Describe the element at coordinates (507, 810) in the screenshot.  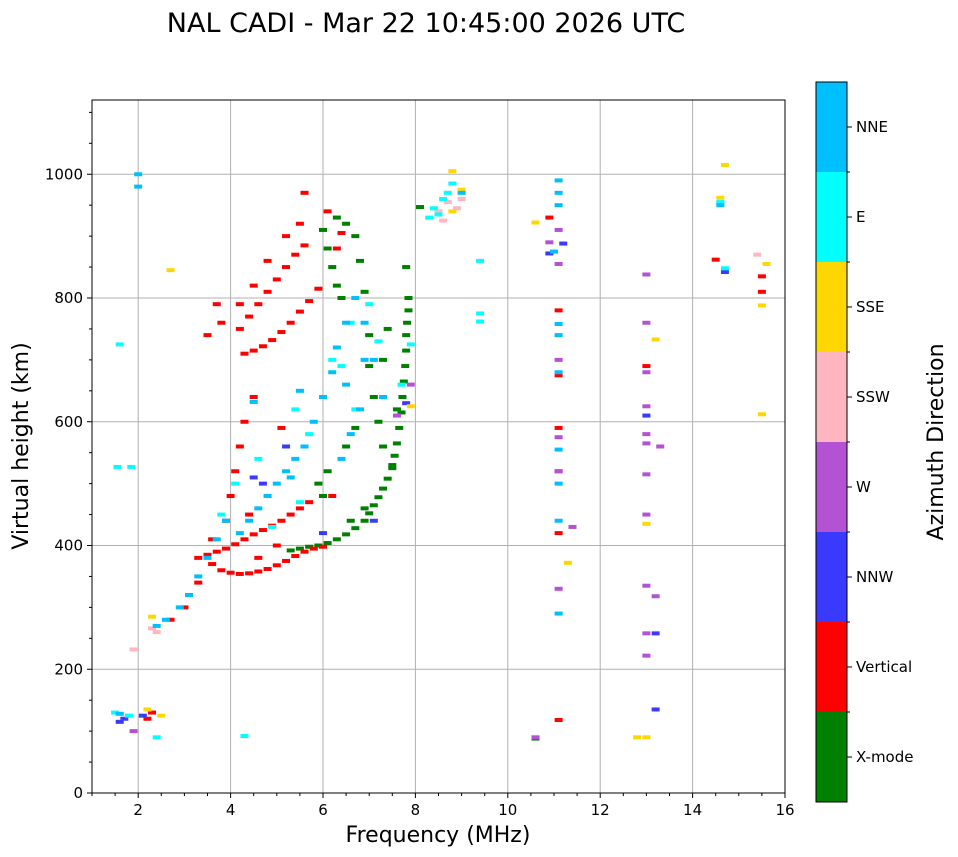
I see `x-tick-label: 10` at that location.